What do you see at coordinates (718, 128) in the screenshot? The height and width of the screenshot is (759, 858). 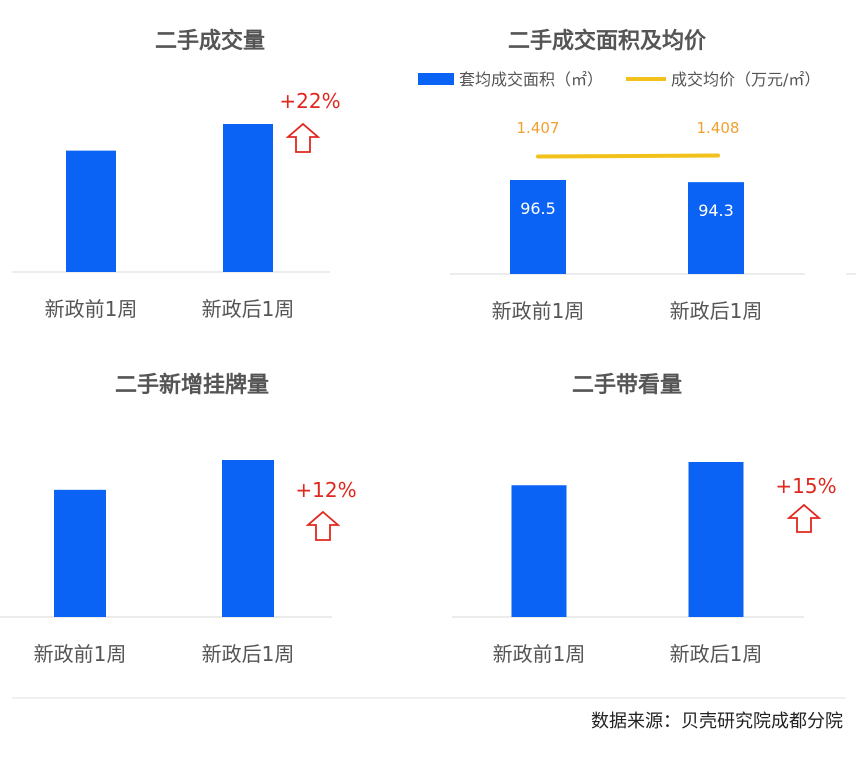 I see `line-value-label: 1.408` at bounding box center [718, 128].